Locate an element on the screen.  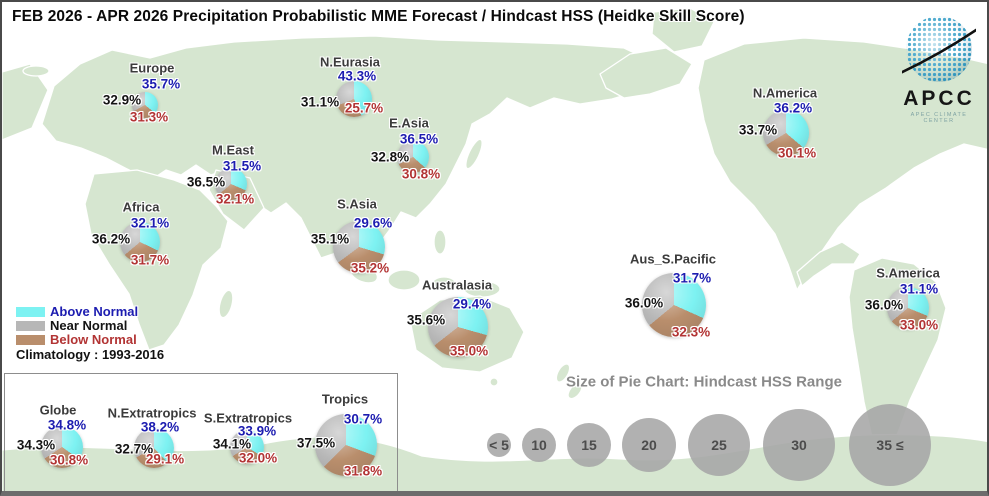
size-legend-circle-3: 15 is located at coordinates (589, 445).